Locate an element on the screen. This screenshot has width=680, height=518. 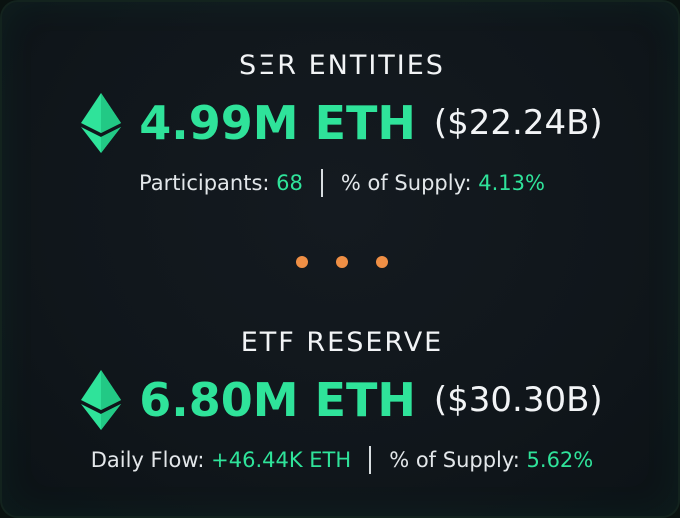
ellipsis-dots-icon is located at coordinates (341, 262).